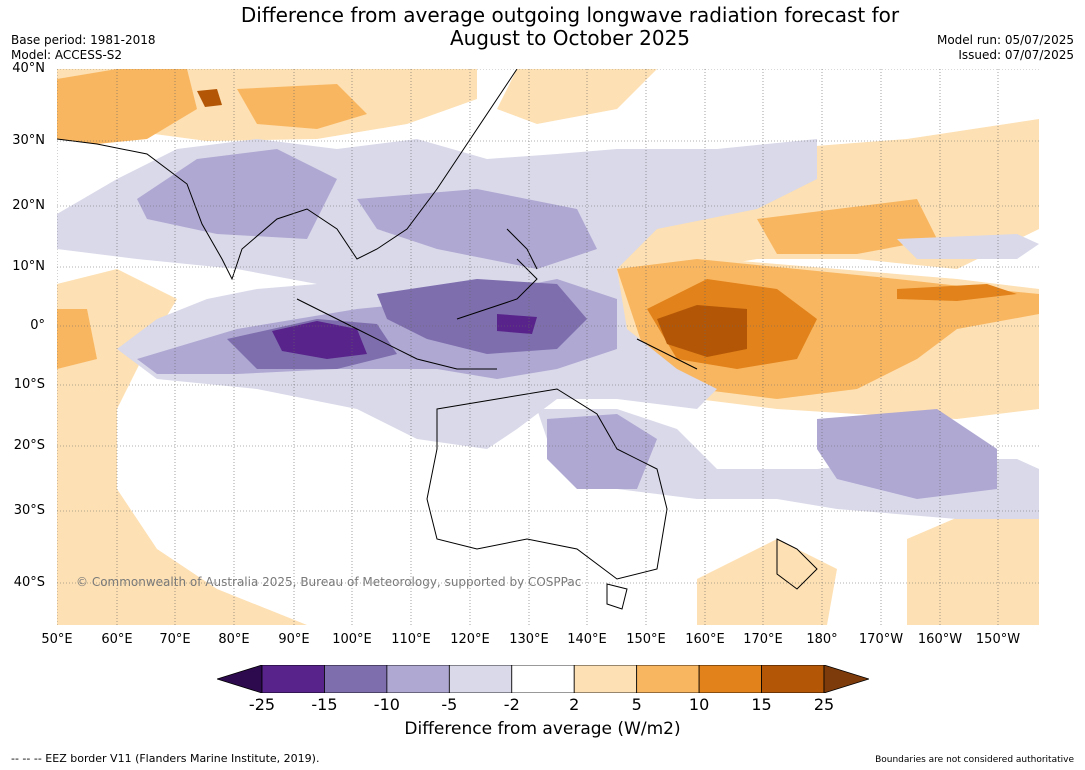 The image size is (1085, 770). What do you see at coordinates (636, 704) in the screenshot?
I see `colorbar-tick-label: 5` at bounding box center [636, 704].